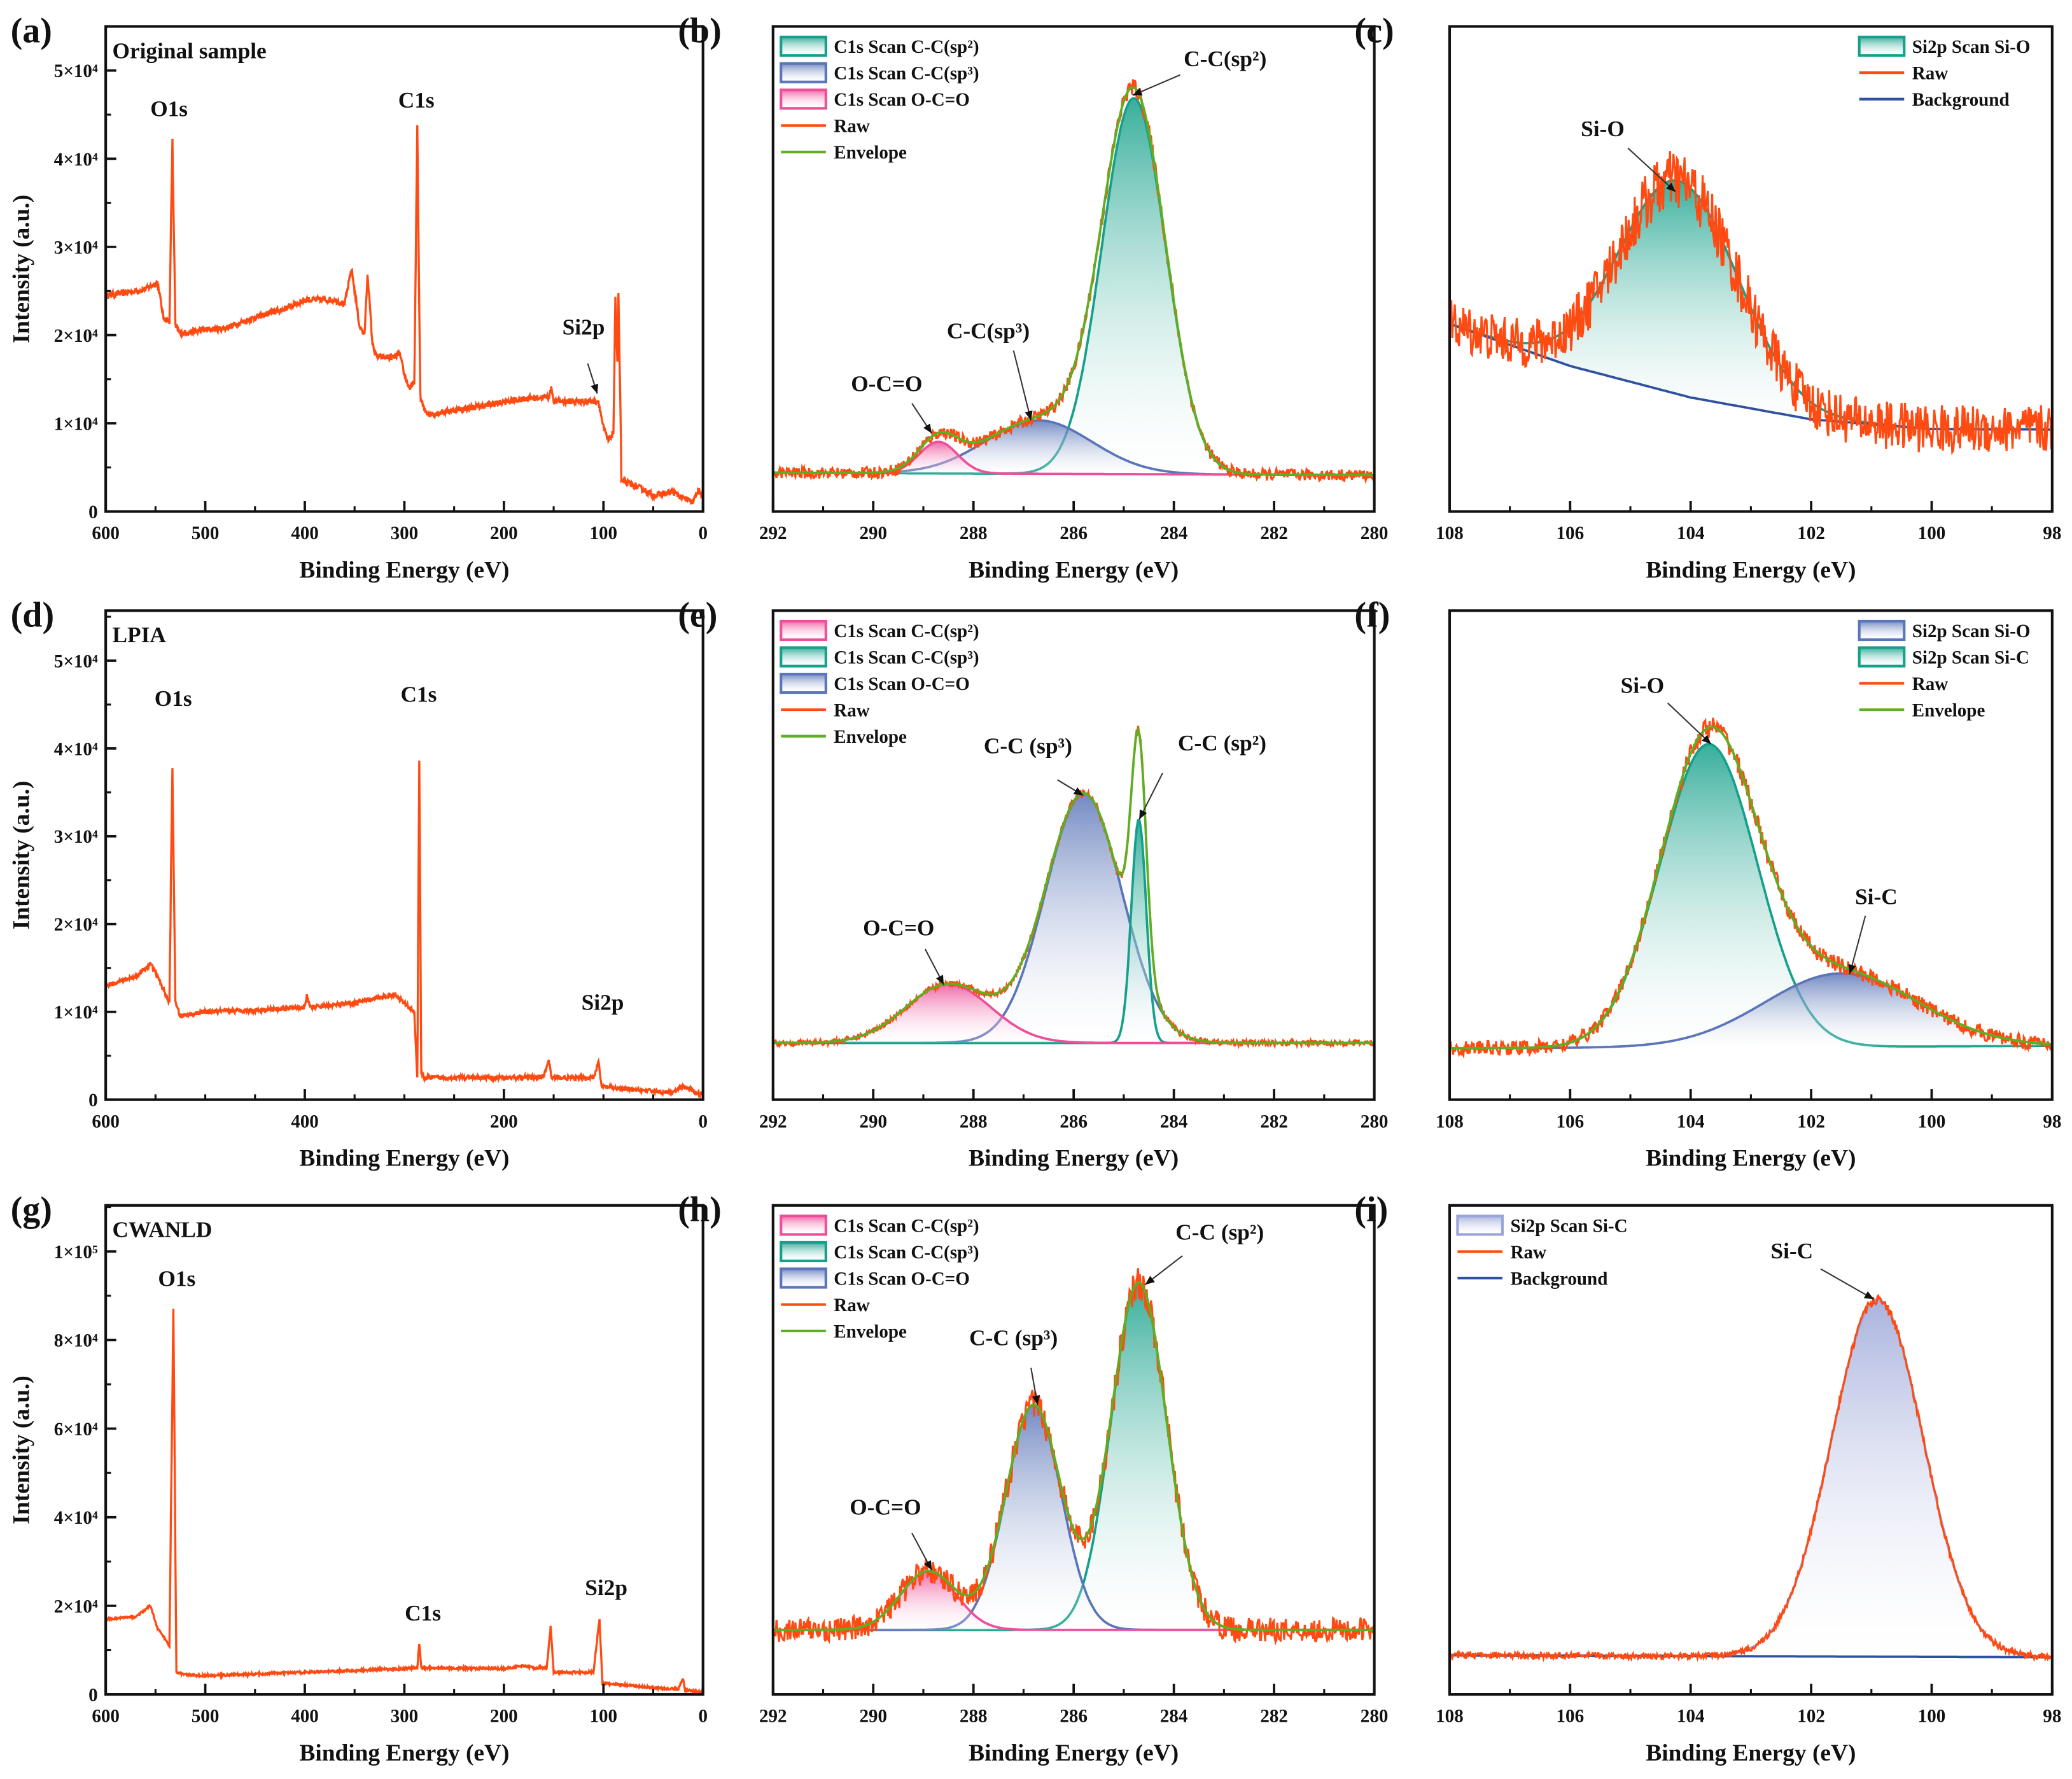 The image size is (2072, 1779). What do you see at coordinates (31, 1210) in the screenshot?
I see `panel-label: (g)` at bounding box center [31, 1210].